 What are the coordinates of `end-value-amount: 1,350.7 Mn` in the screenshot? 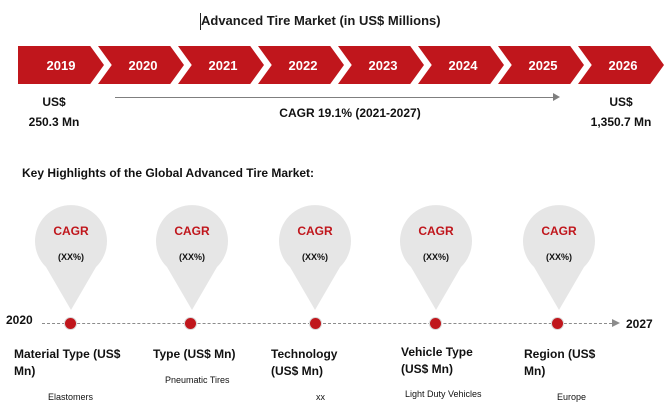 It's located at (621, 122).